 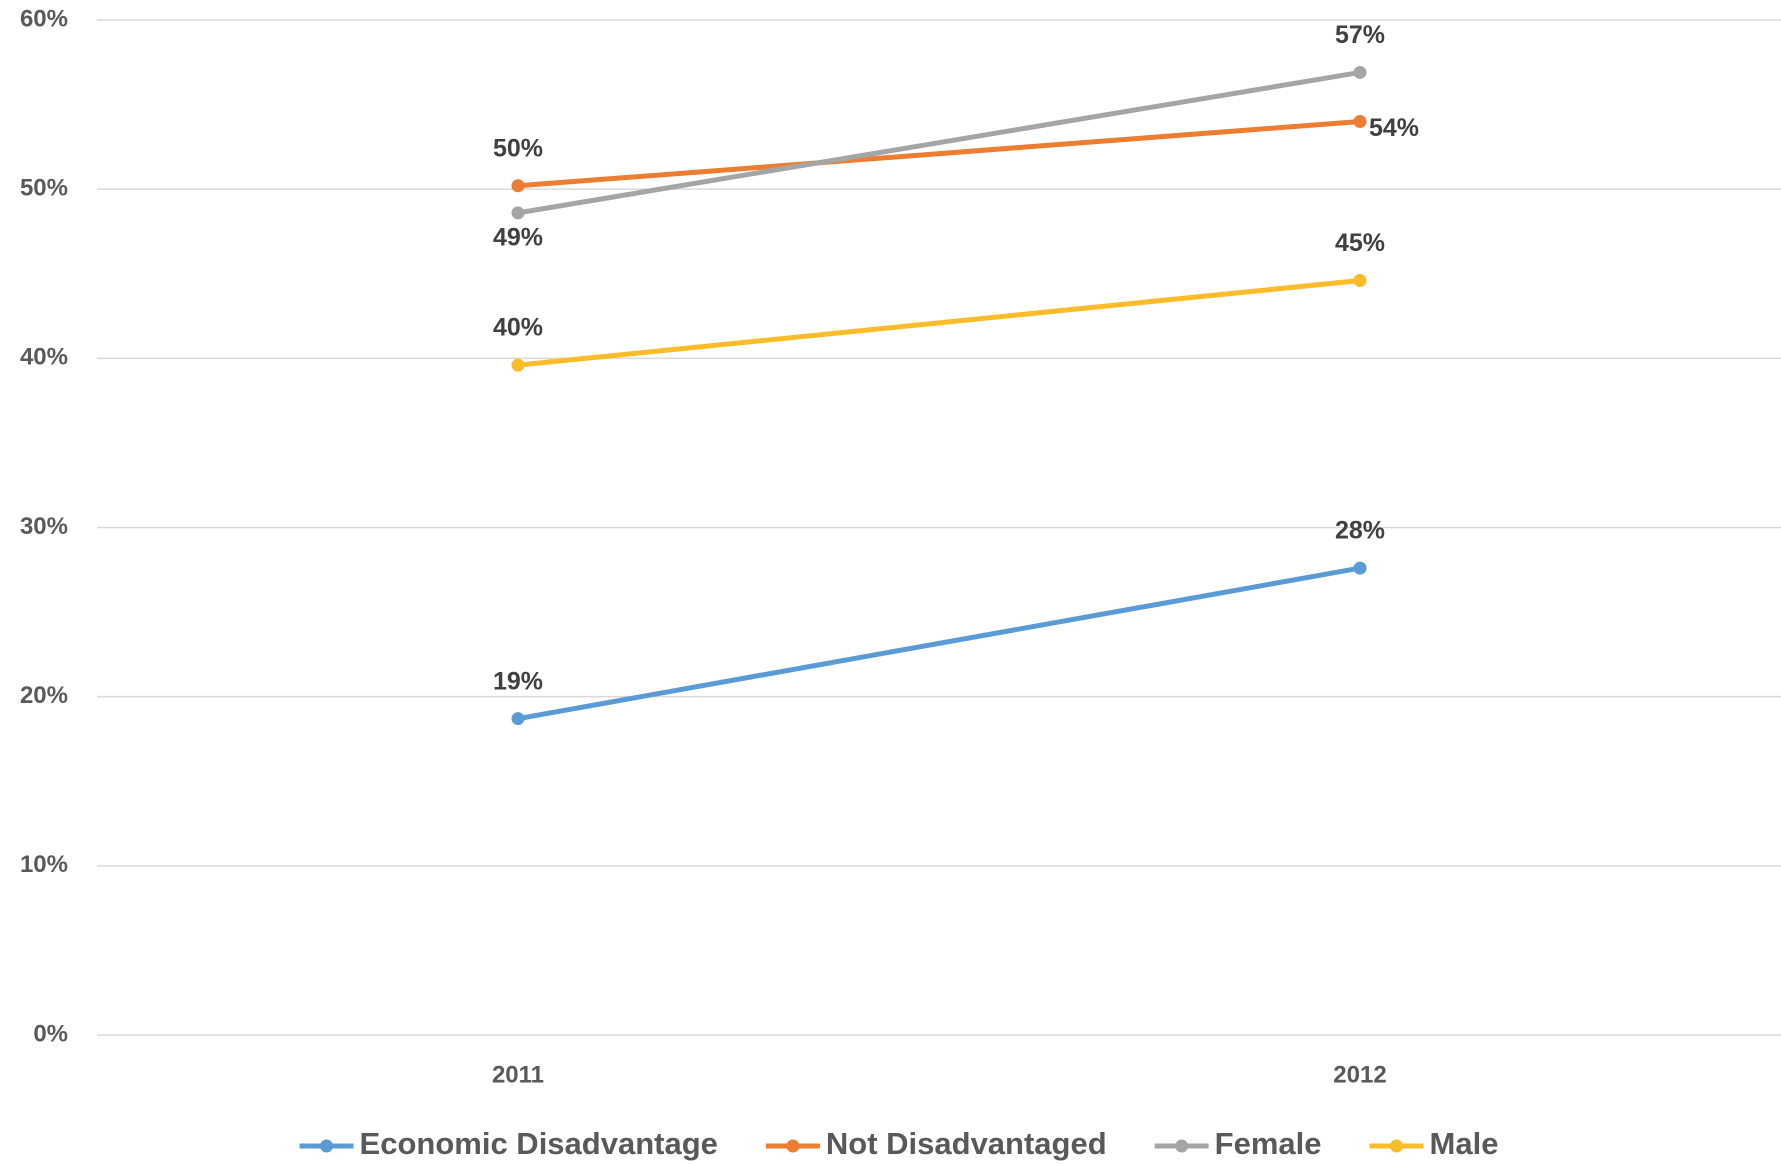 I want to click on data-label: 50%, so click(x=518, y=148).